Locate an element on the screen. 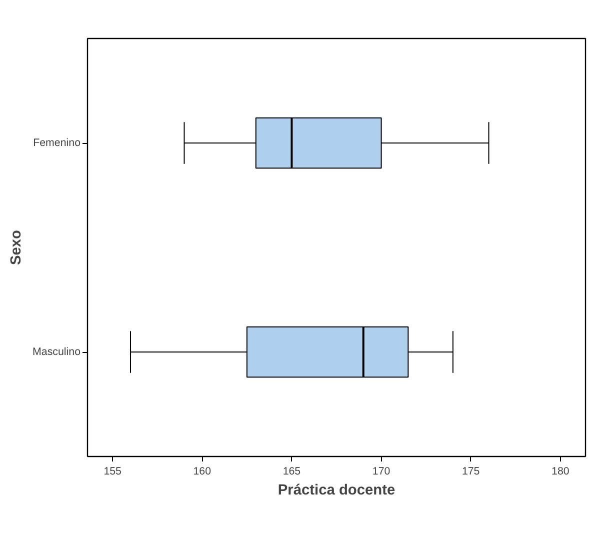 The width and height of the screenshot is (605, 536). y-tick-label: Masculino is located at coordinates (56, 352).